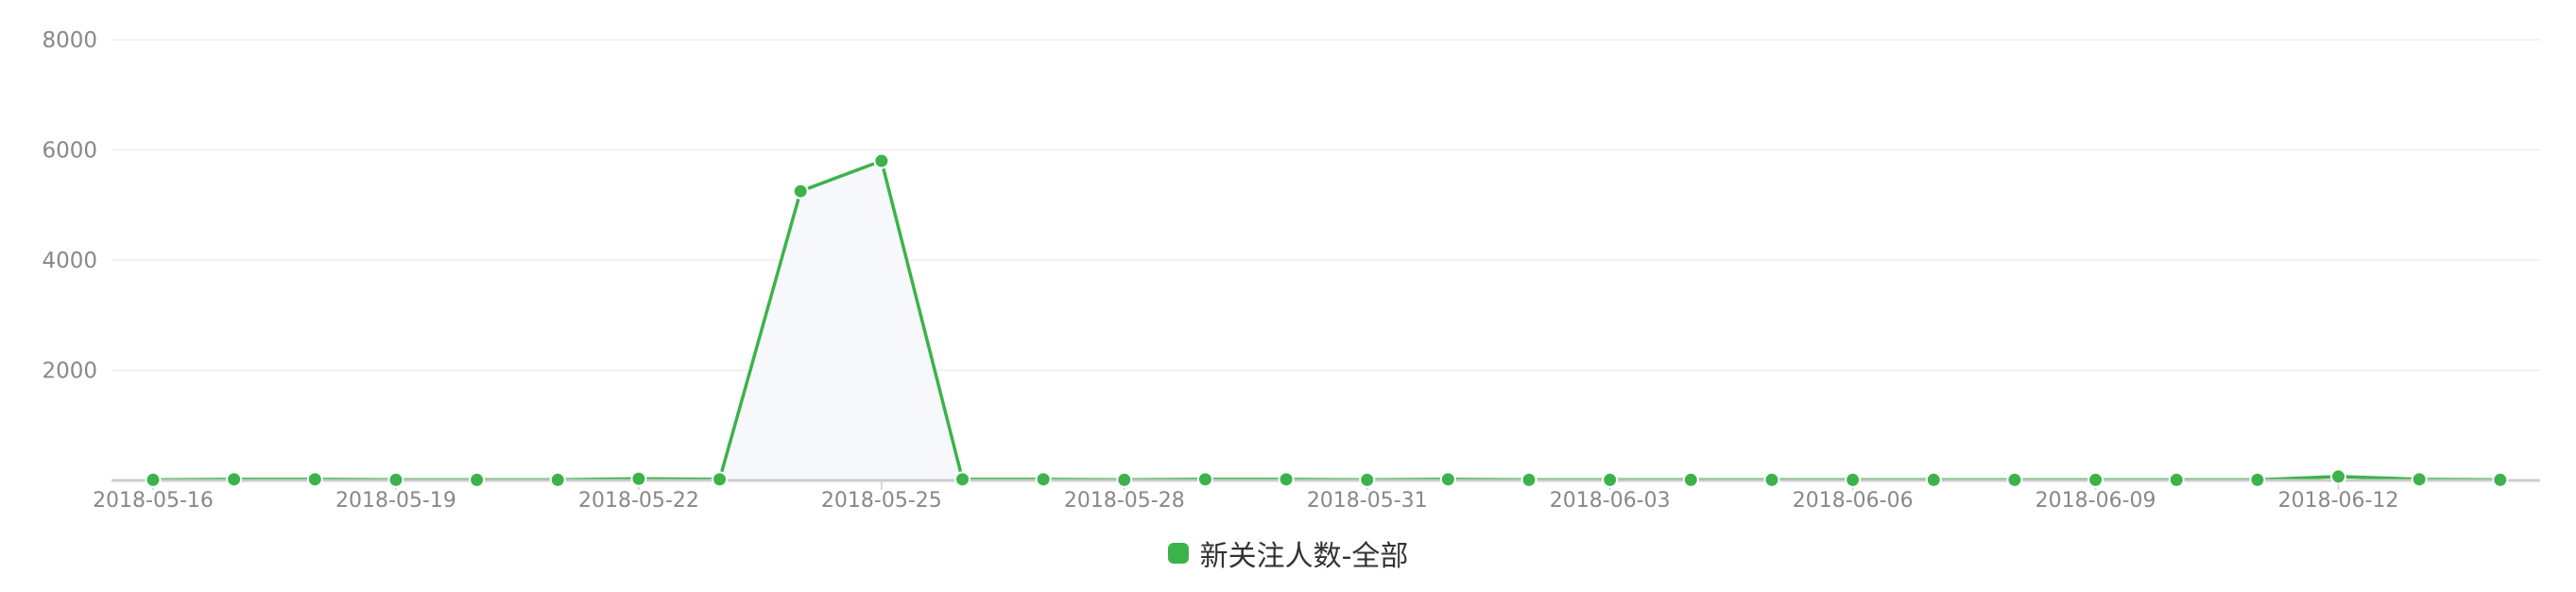 This screenshot has width=2576, height=592. I want to click on x-tick-label: 2018-06-09, so click(2095, 501).